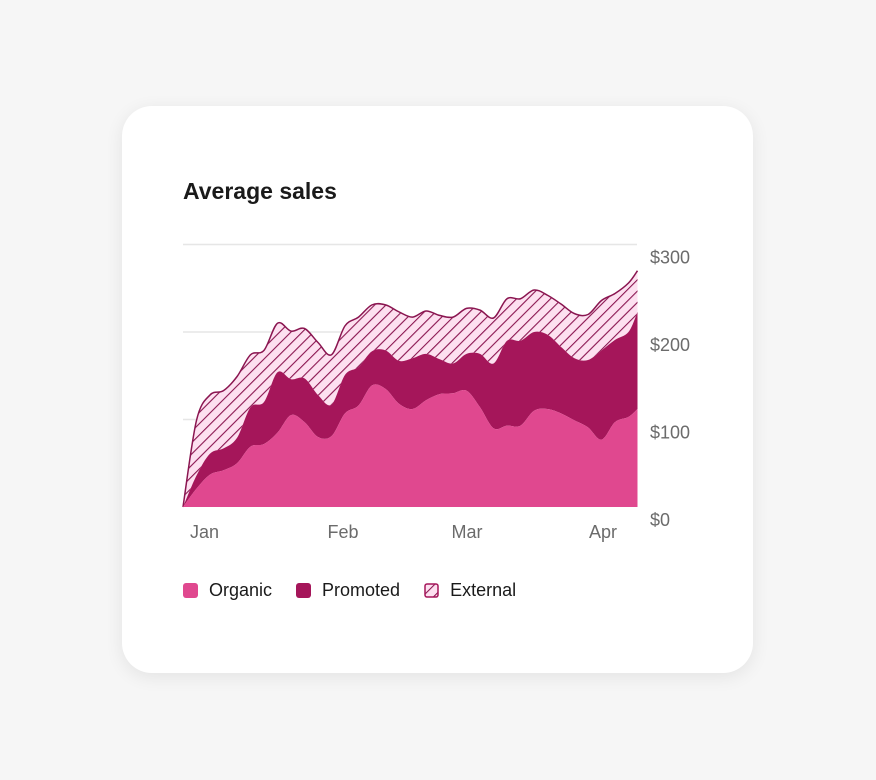 This screenshot has width=876, height=780. I want to click on y-tick-label: $0, so click(660, 520).